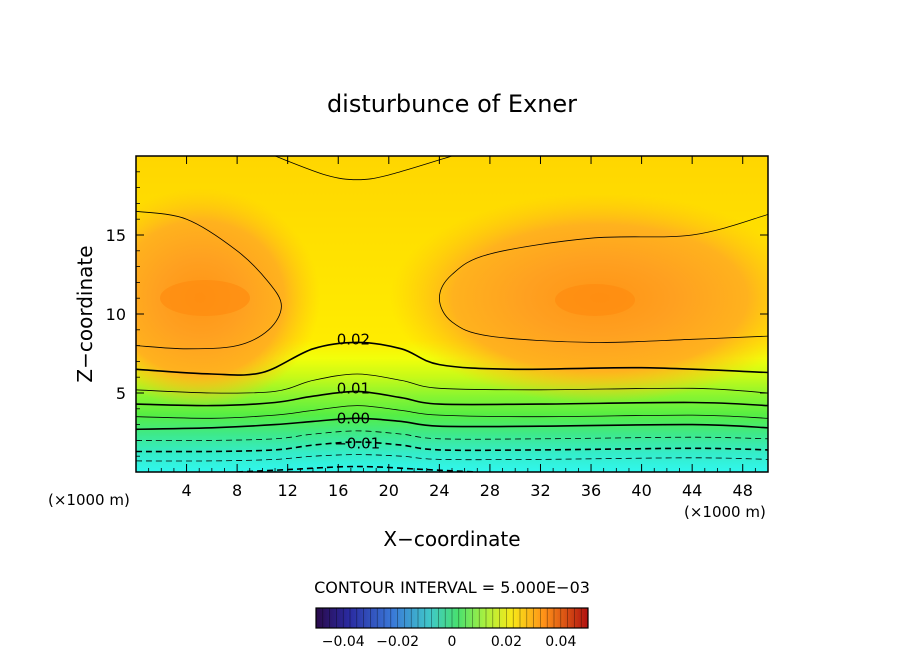  I want to click on colorbar: −0.04 −0.02 0 0.02 0.04, so click(452, 628).